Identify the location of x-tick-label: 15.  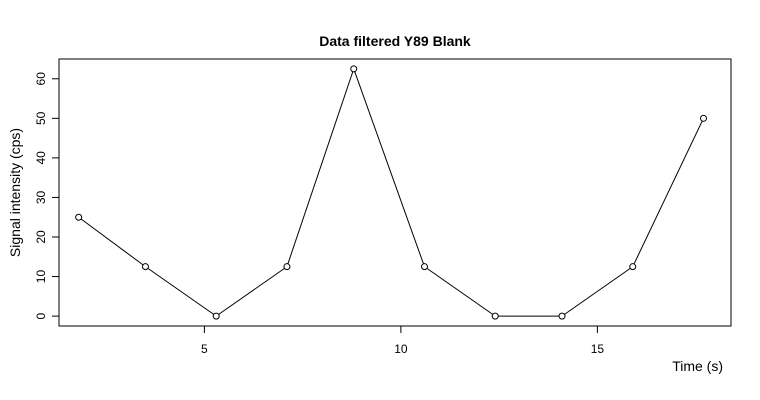
(598, 349).